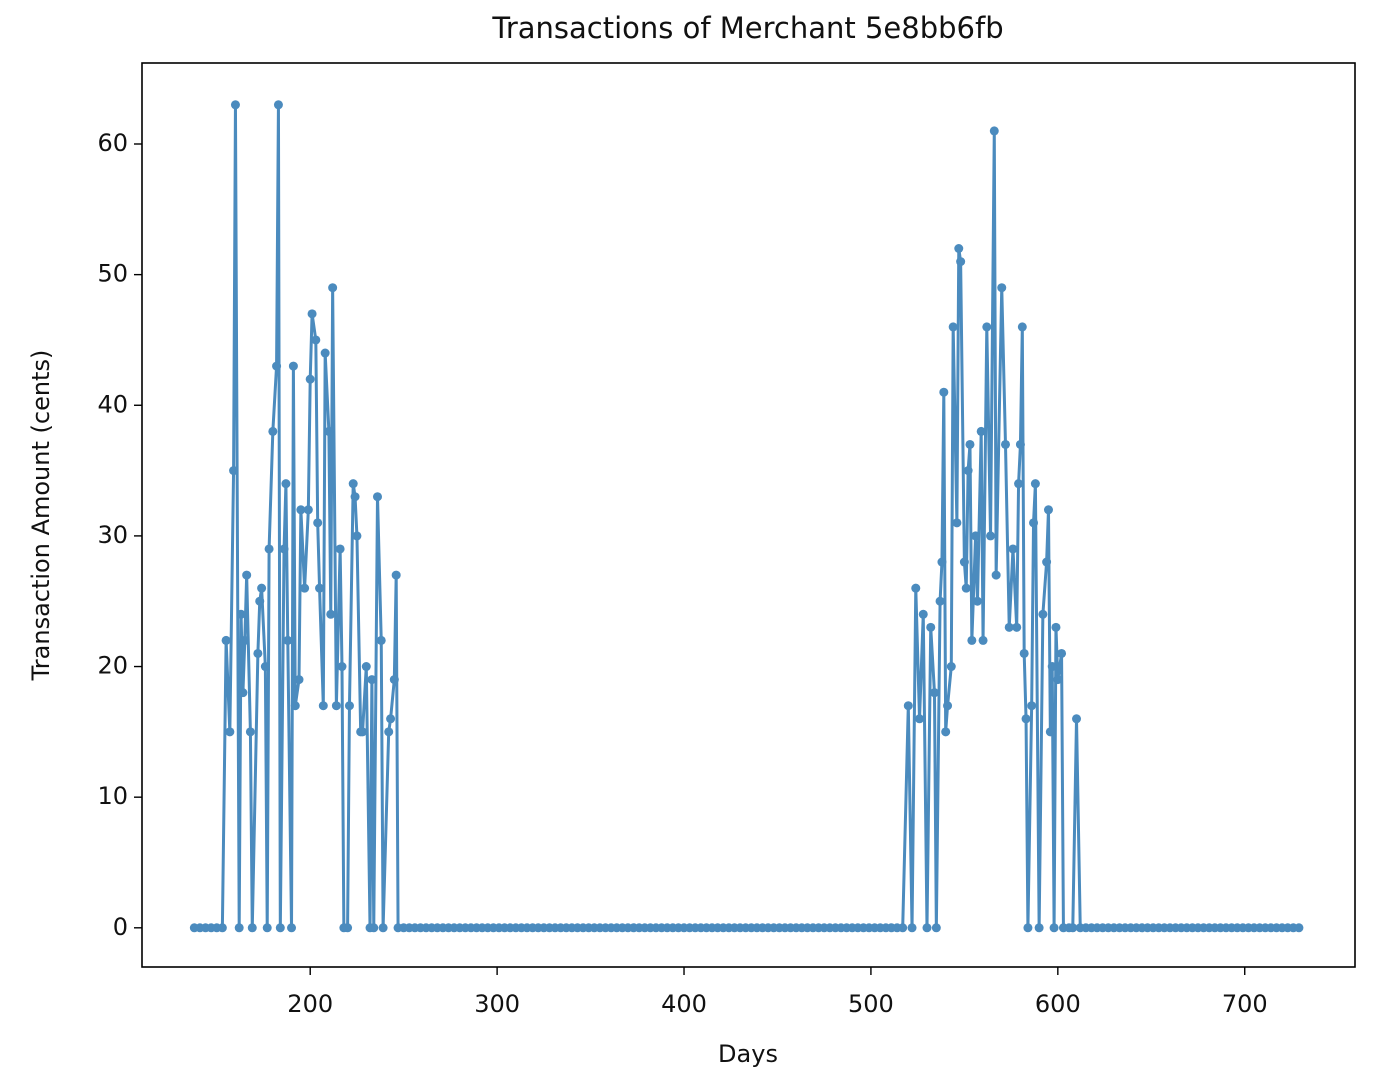 The height and width of the screenshot is (1080, 1390). Describe the element at coordinates (747, 28) in the screenshot. I see `chart-title: Transactions of Merchant 5e8bb6fb` at that location.